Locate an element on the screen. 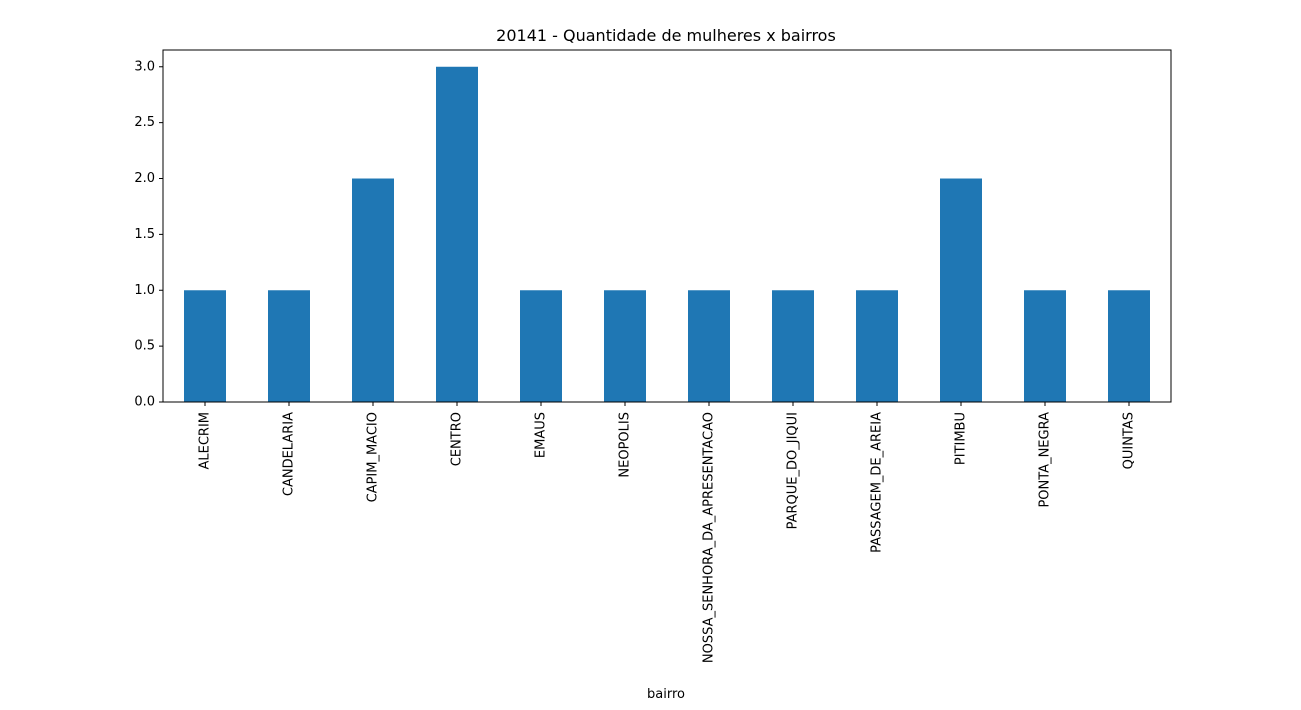 This screenshot has height=710, width=1301. x-tick-label: PITIMBU is located at coordinates (961, 438).